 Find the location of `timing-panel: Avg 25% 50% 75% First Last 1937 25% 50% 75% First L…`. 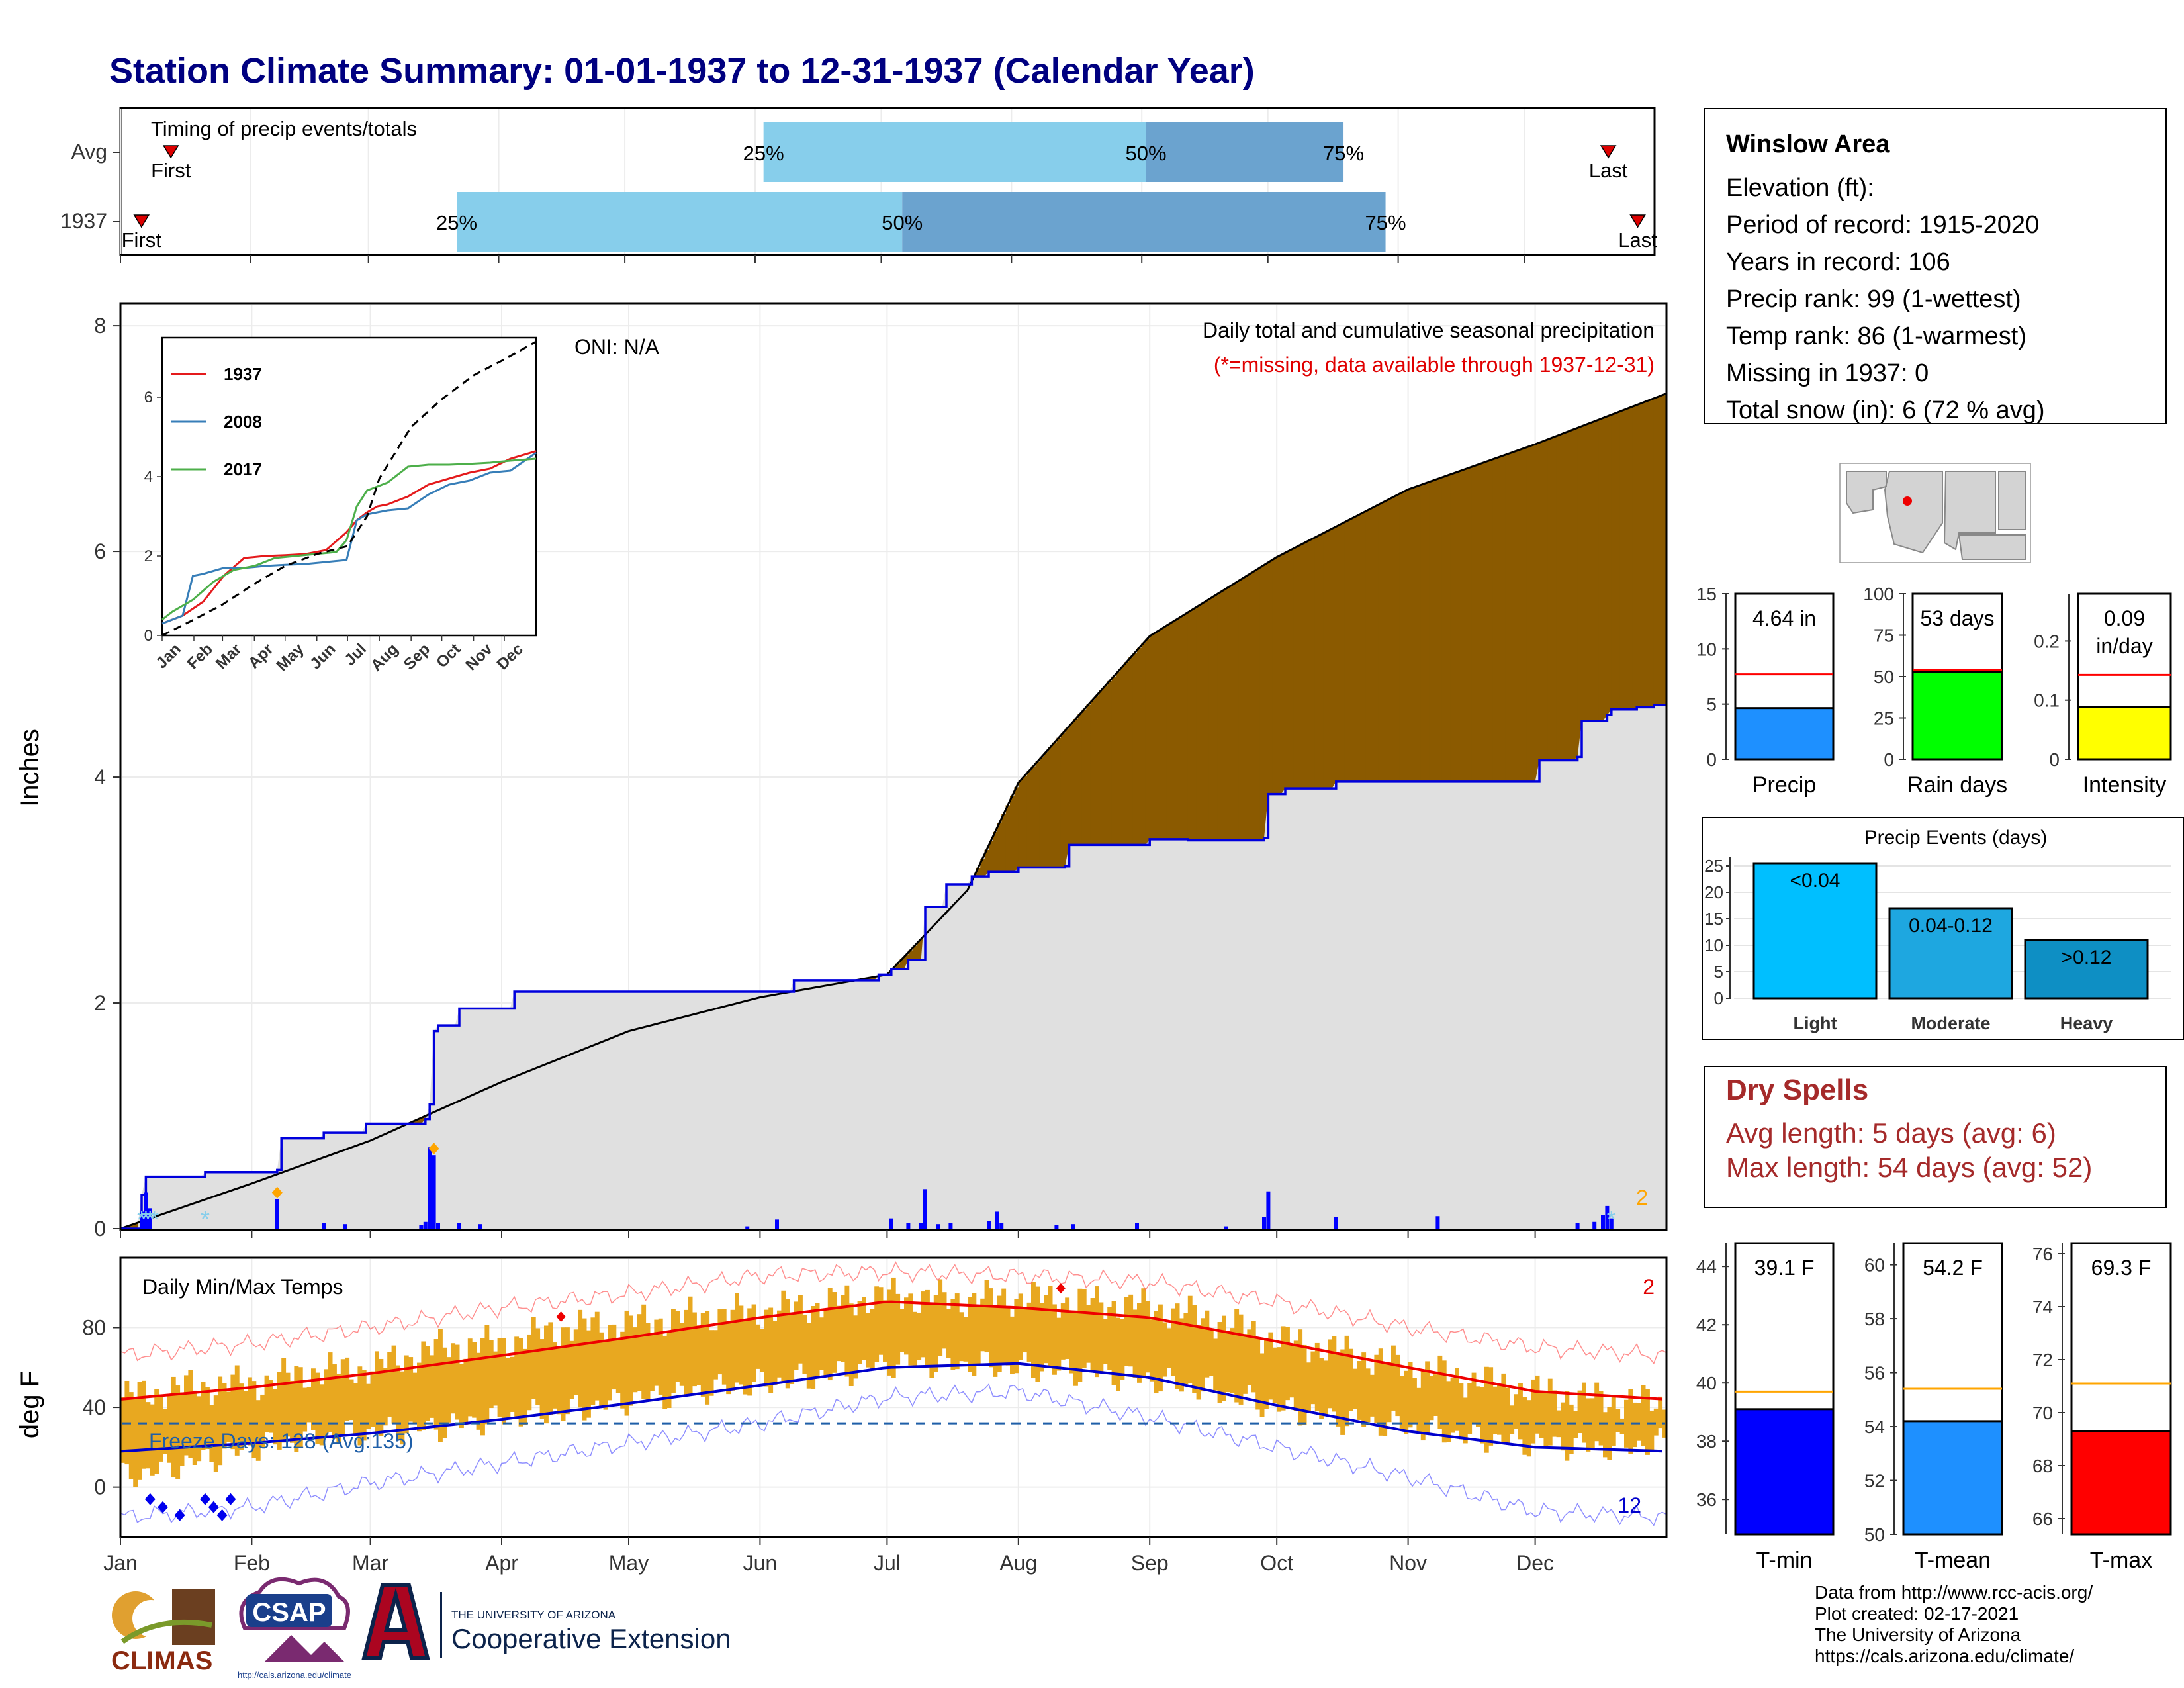

timing-panel: Avg 25% 50% 75% First Last 1937 25% 50% 75% First L… is located at coordinates (859, 185).